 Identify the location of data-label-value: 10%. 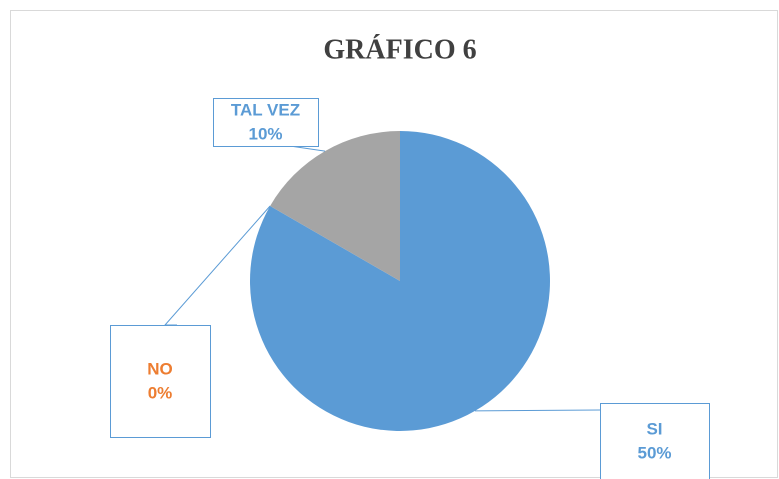
(265, 133).